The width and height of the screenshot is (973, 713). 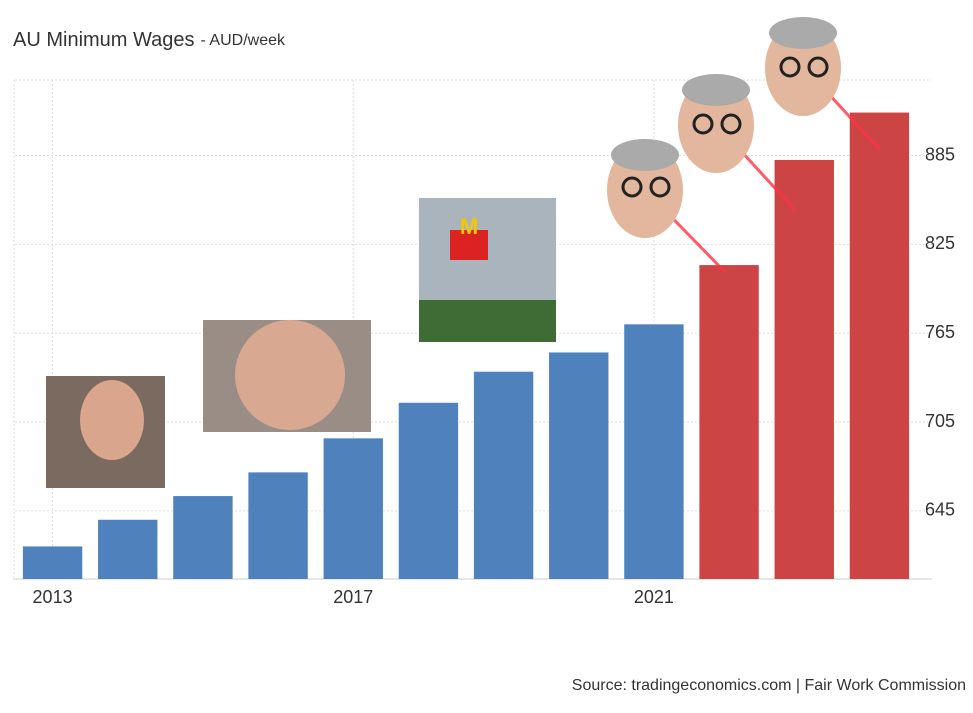 What do you see at coordinates (487, 321) in the screenshot?
I see `photo-grass` at bounding box center [487, 321].